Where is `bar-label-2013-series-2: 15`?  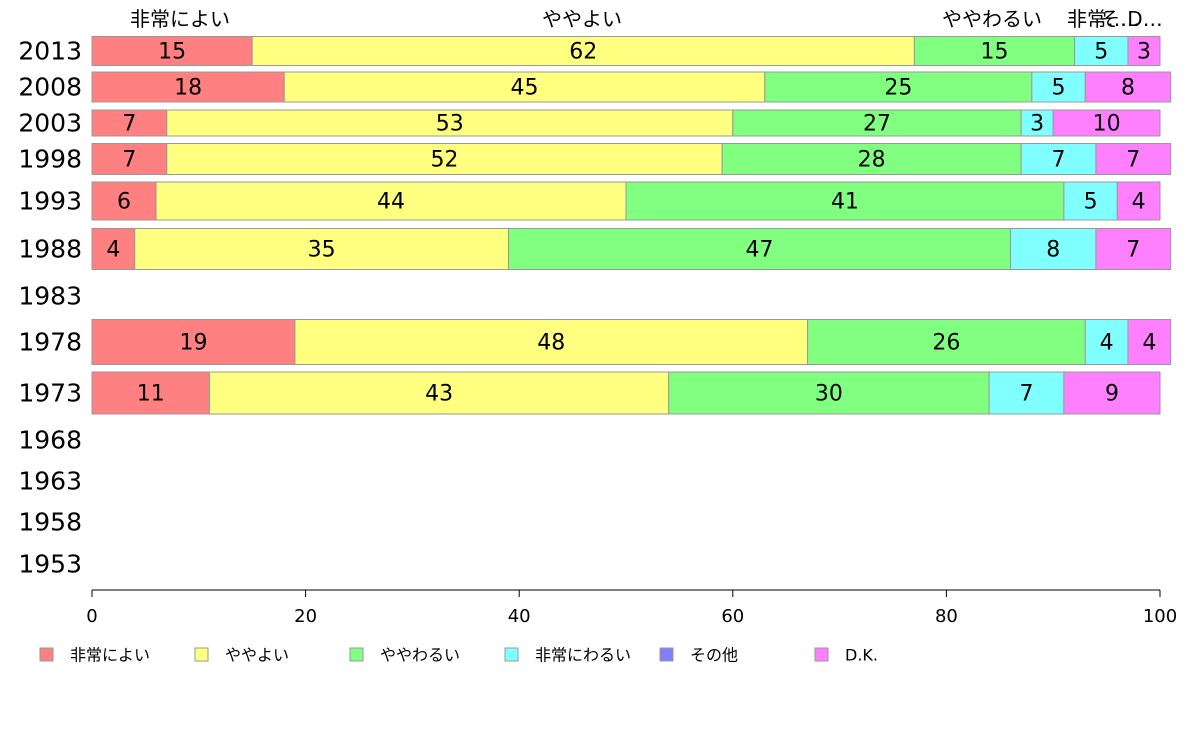 bar-label-2013-series-2: 15 is located at coordinates (994, 52).